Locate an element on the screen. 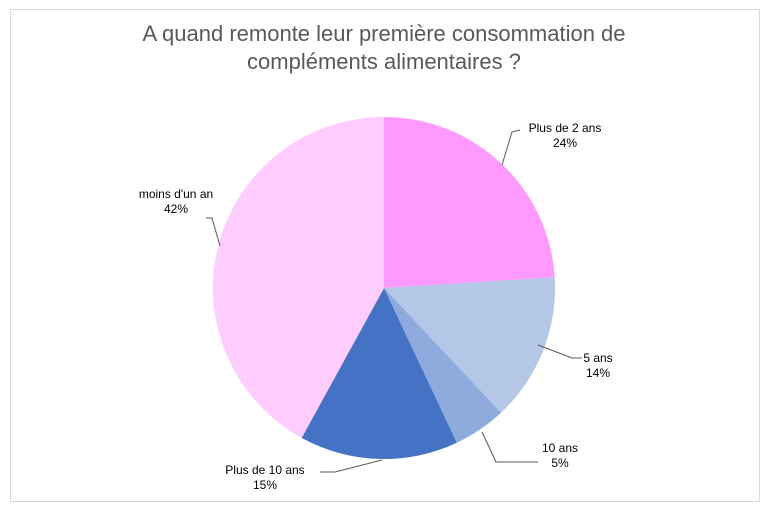  pie-slice-5-ans is located at coordinates (469, 345).